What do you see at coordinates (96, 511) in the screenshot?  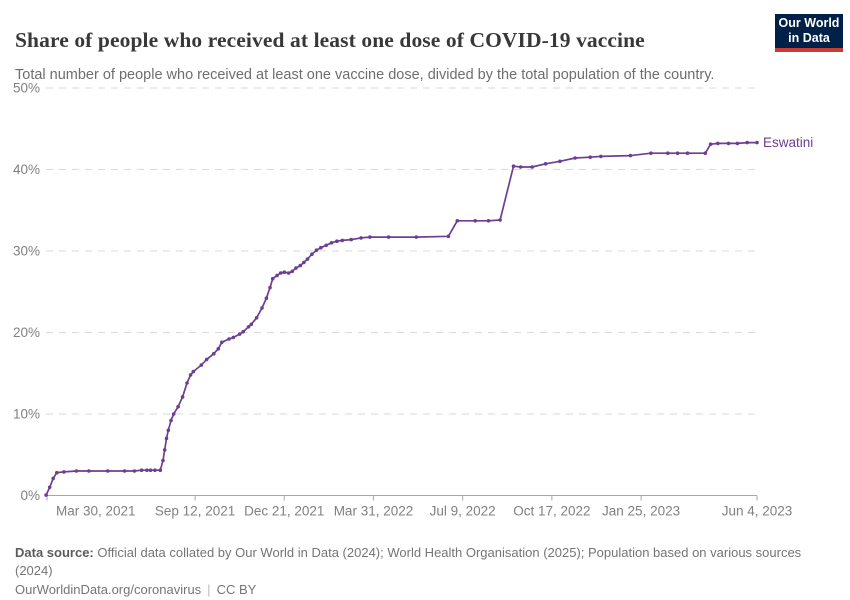 I see `x-tick-label: Mar 30, 2021` at bounding box center [96, 511].